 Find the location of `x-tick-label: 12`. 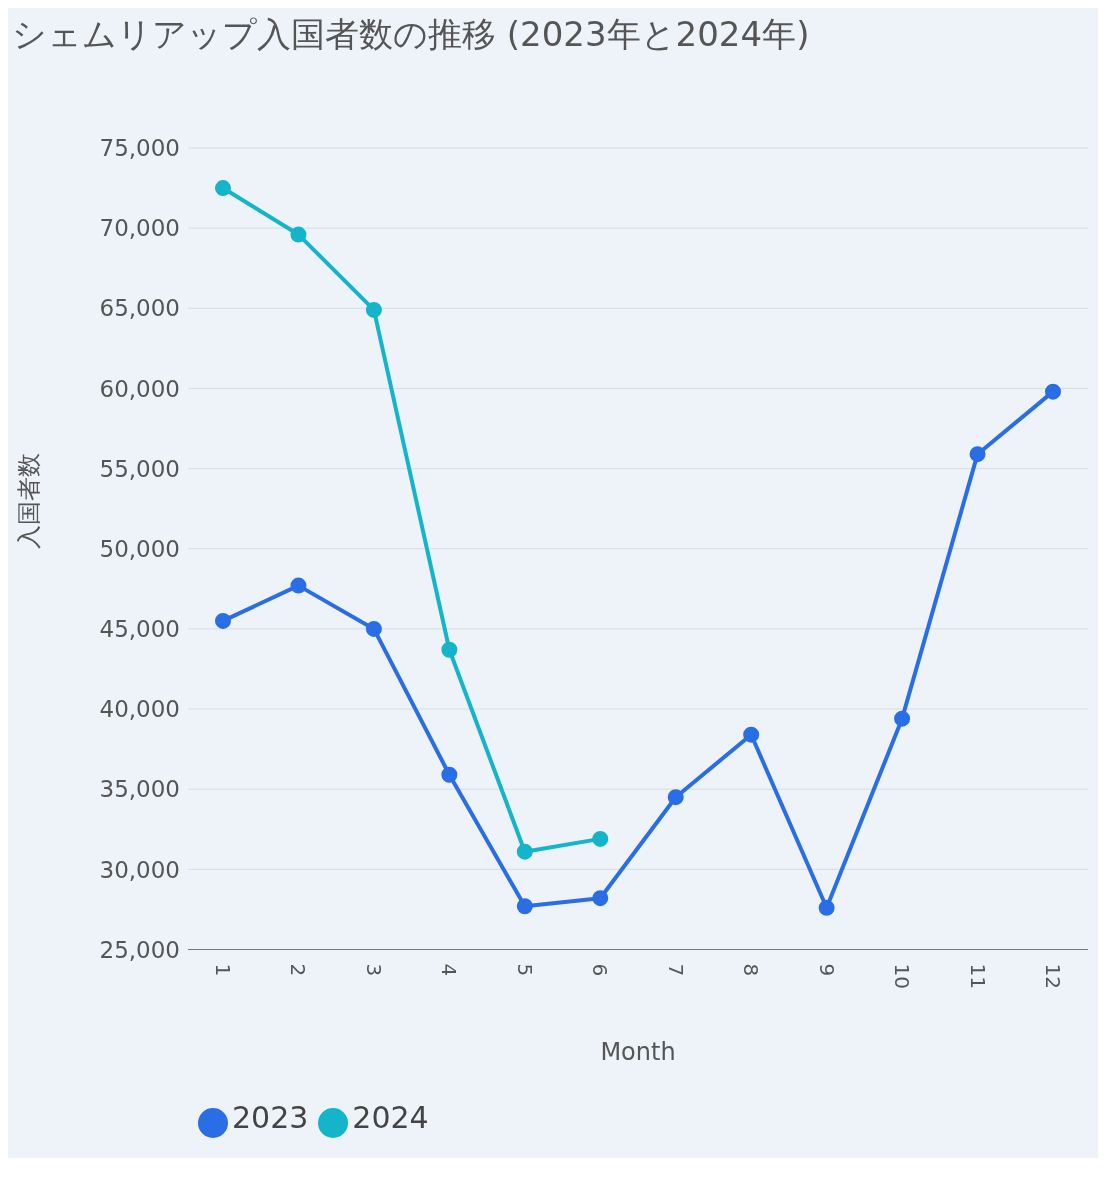

x-tick-label: 12 is located at coordinates (1053, 976).